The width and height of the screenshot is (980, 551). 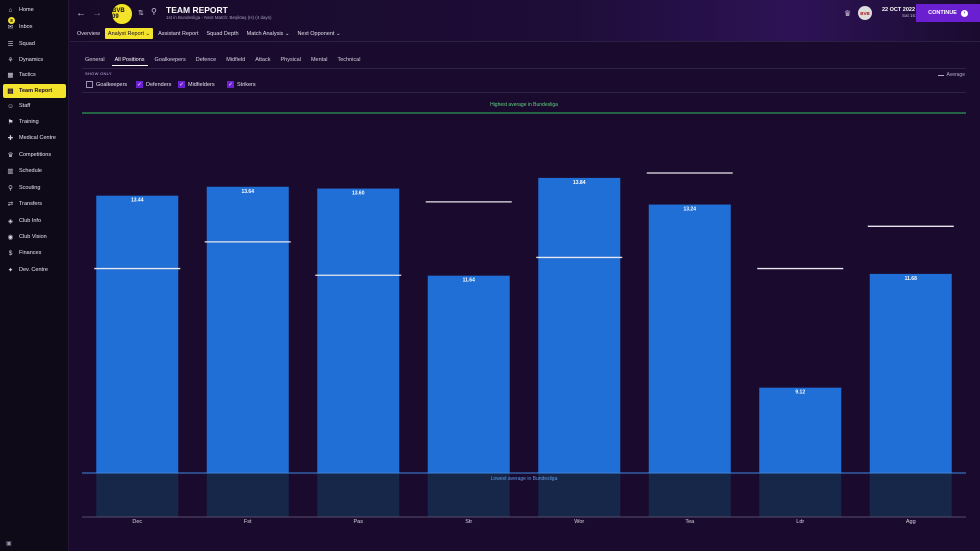 I want to click on data-label: 13.84, so click(x=579, y=183).